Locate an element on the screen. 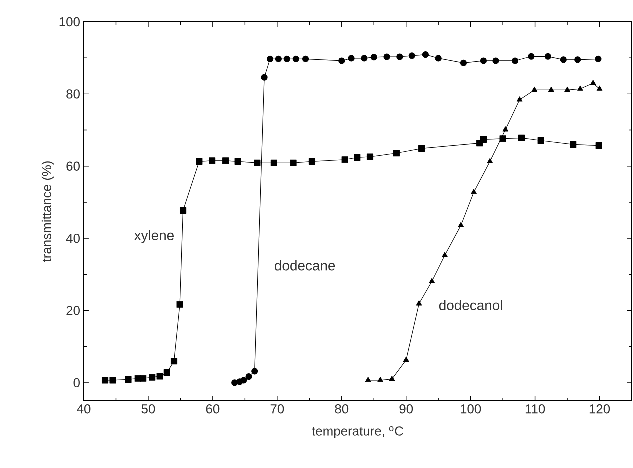  x-tick-label: 70 is located at coordinates (277, 409).